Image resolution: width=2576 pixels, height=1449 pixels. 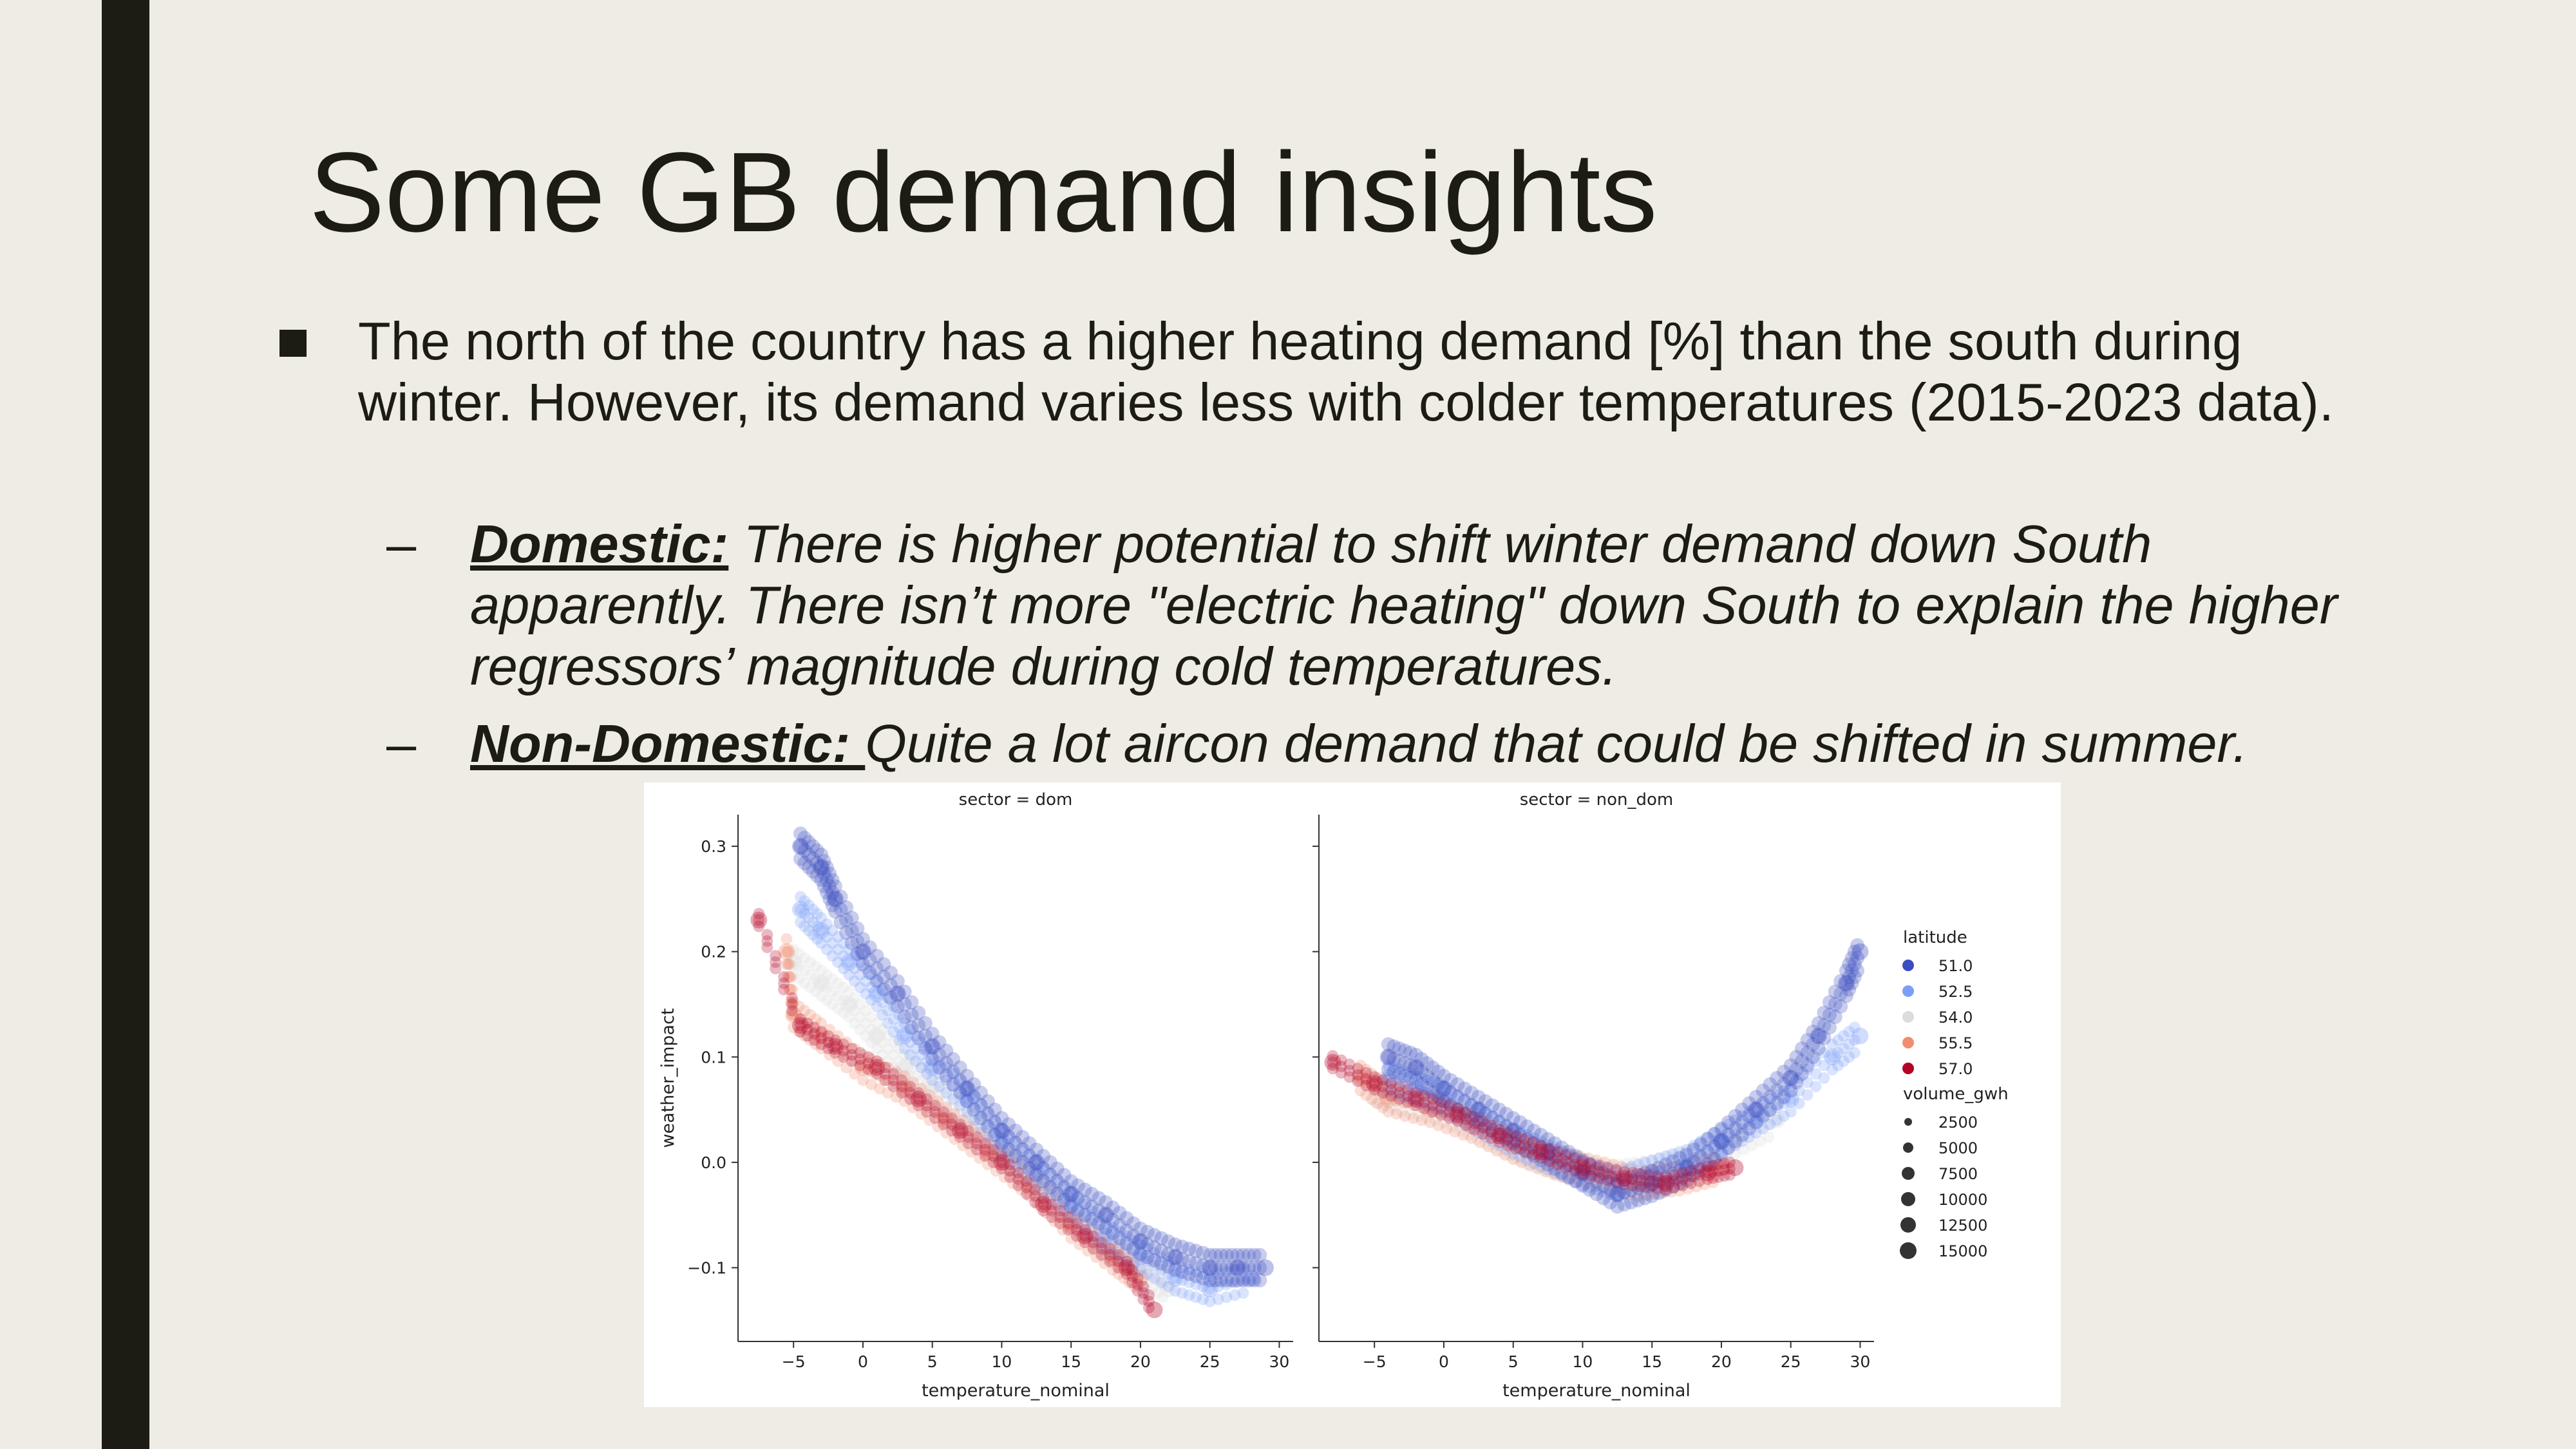 What do you see at coordinates (863, 1362) in the screenshot?
I see `x-tick-label: 0` at bounding box center [863, 1362].